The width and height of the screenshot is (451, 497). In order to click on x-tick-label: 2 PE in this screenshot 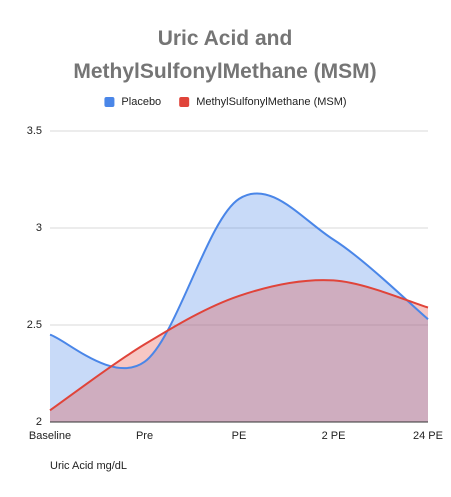, I will do `click(334, 436)`.